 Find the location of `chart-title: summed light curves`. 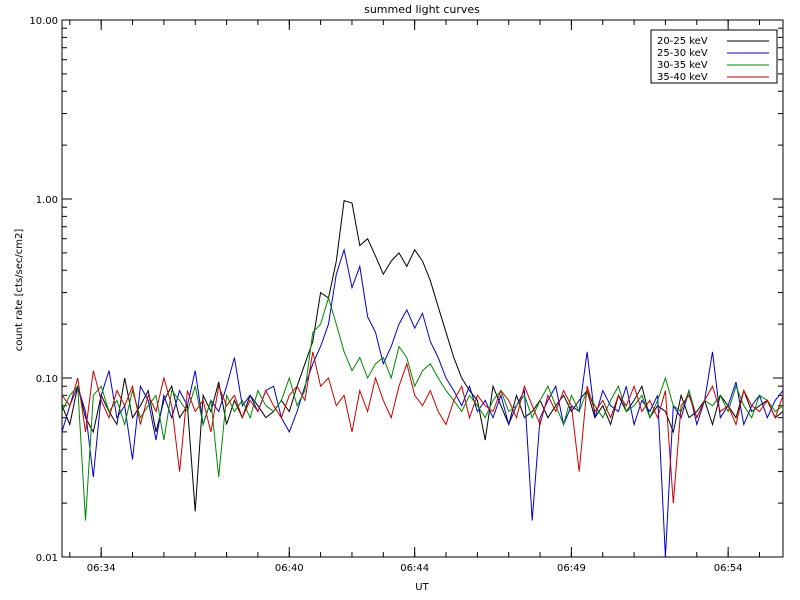

chart-title: summed light curves is located at coordinates (422, 9).